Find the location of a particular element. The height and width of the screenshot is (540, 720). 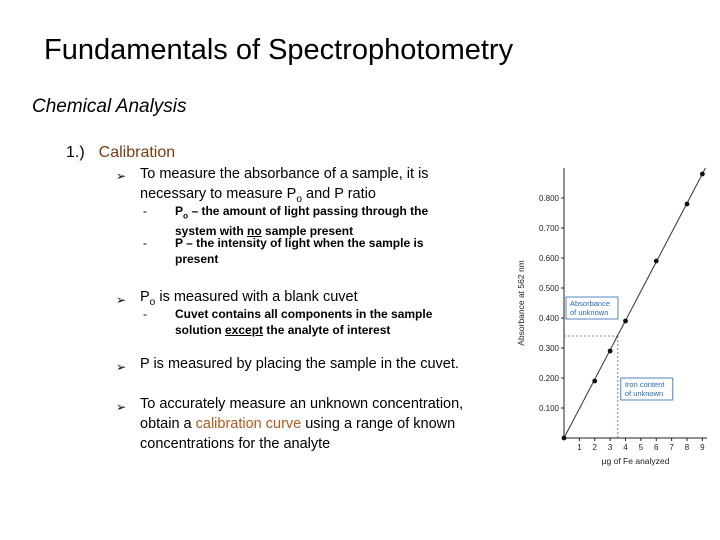

y-tick-label: 0.100 is located at coordinates (549, 408).